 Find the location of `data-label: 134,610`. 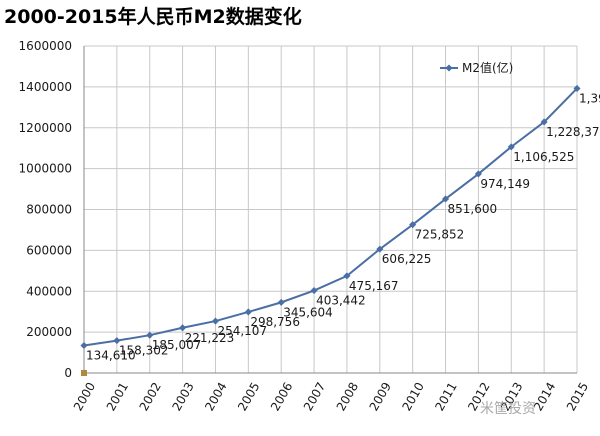

data-label: 134,610 is located at coordinates (111, 355).